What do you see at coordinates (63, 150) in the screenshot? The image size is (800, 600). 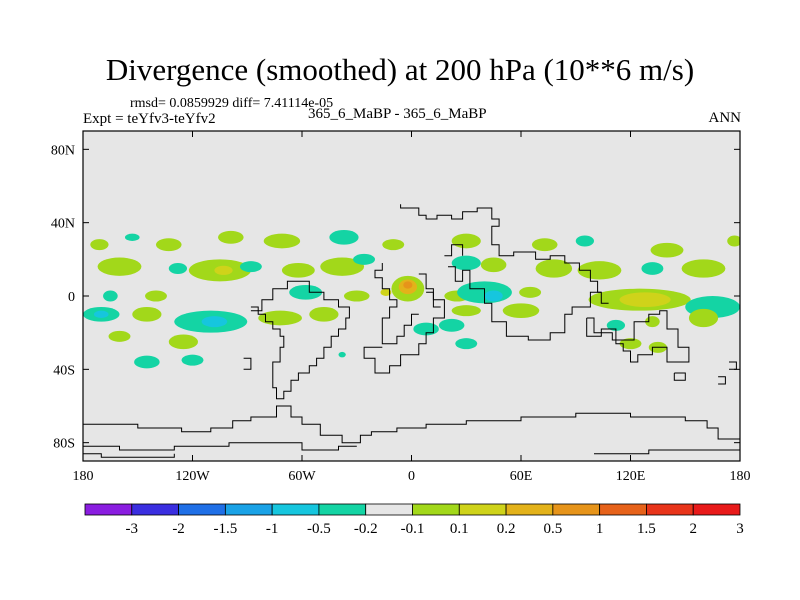 I see `y-tick-label-0: 80N` at bounding box center [63, 150].